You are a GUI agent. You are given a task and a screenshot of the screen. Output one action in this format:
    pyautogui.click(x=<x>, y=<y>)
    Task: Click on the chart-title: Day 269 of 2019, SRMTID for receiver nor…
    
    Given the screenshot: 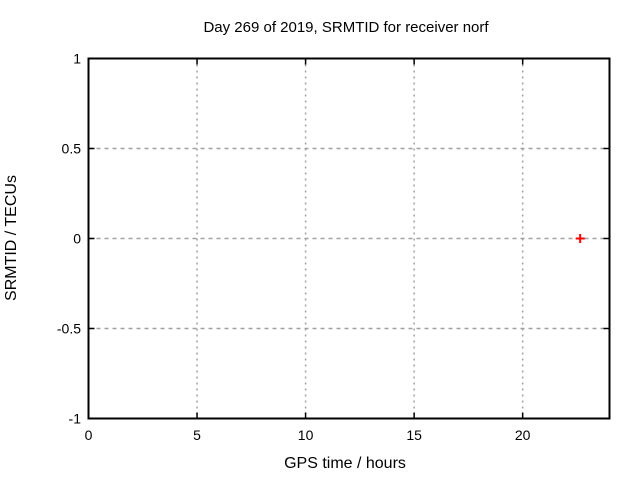 What is the action you would take?
    pyautogui.click(x=346, y=27)
    